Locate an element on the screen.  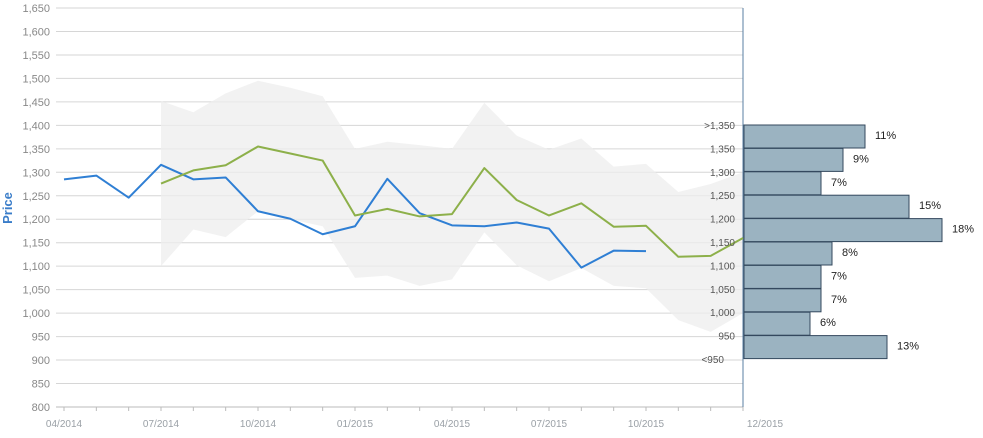
y-tick-label: 1,250 is located at coordinates (36, 197).